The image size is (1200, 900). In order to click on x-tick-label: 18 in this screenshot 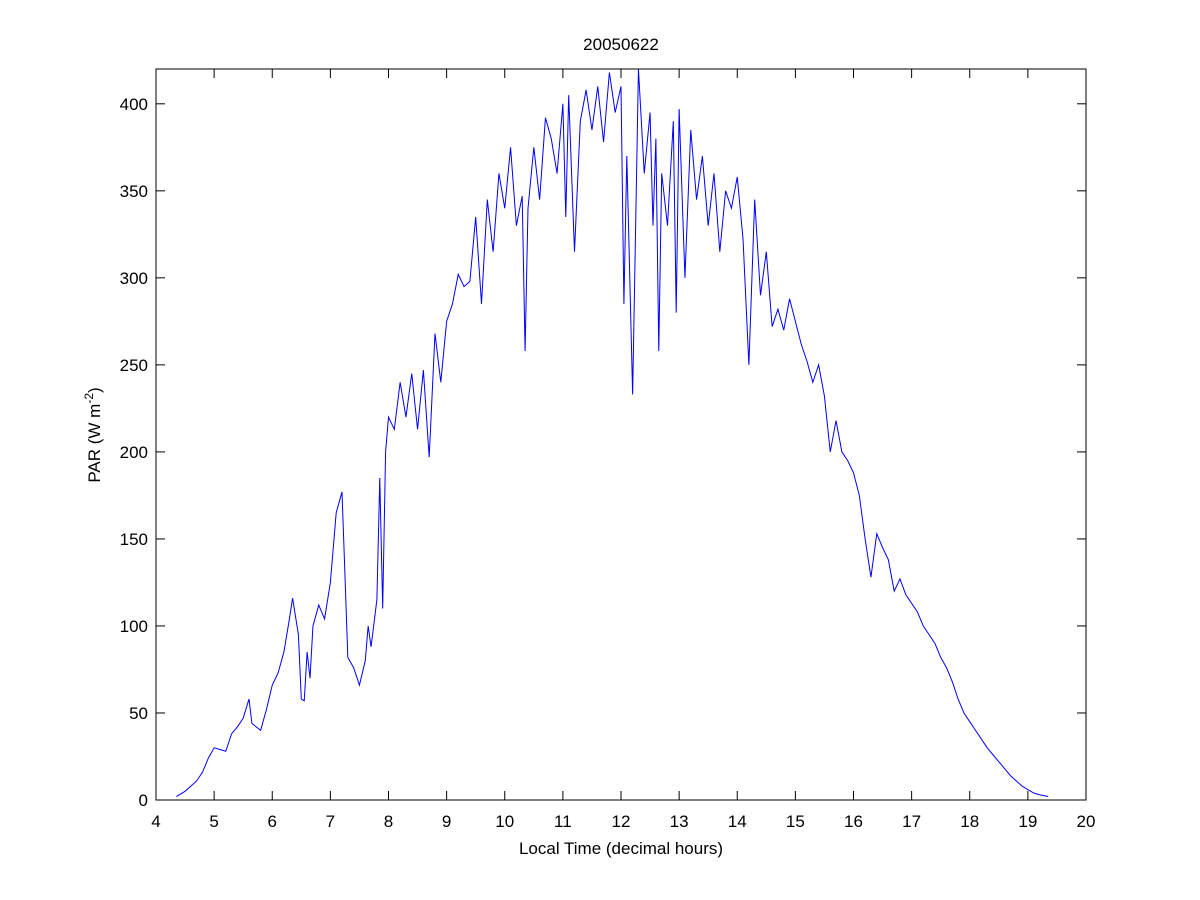, I will do `click(969, 821)`.